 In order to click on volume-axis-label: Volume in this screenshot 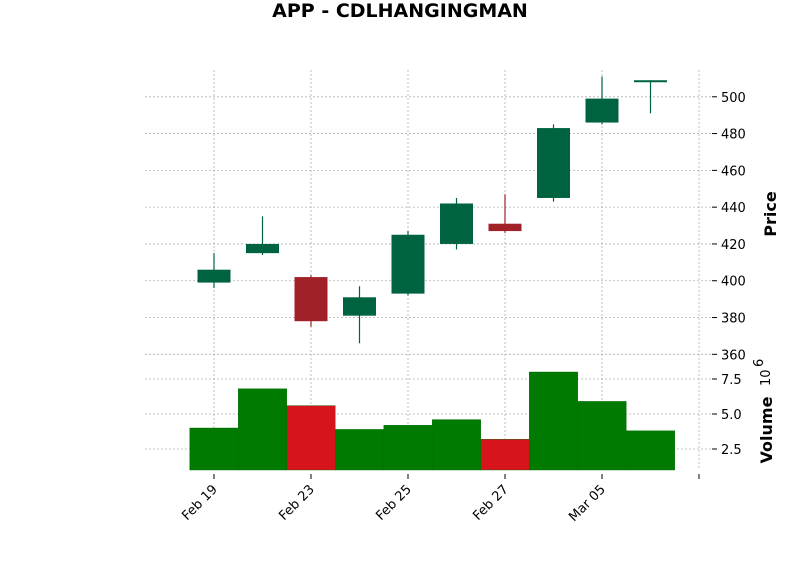, I will do `click(766, 429)`.